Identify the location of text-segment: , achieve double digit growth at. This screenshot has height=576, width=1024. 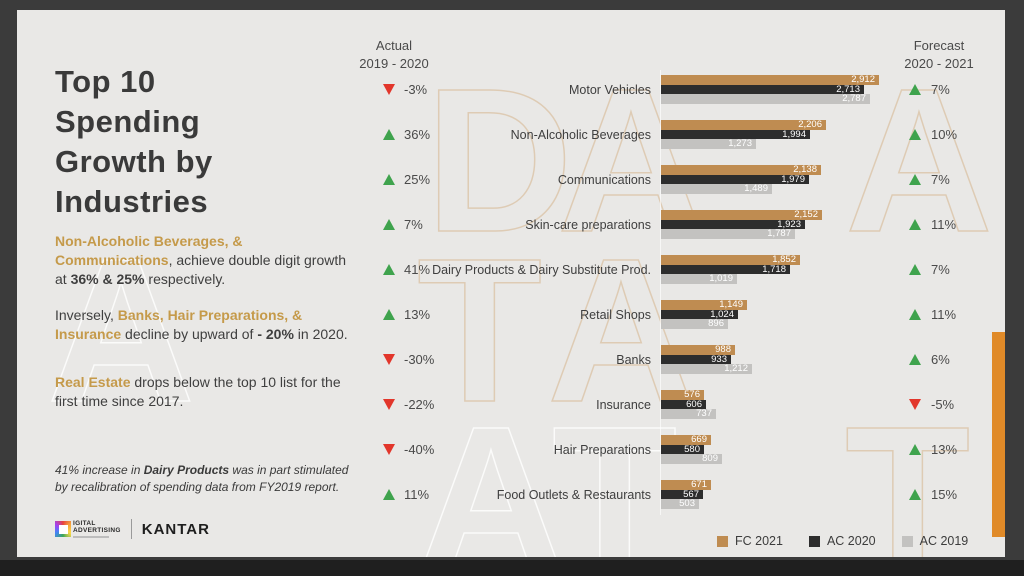
(201, 270).